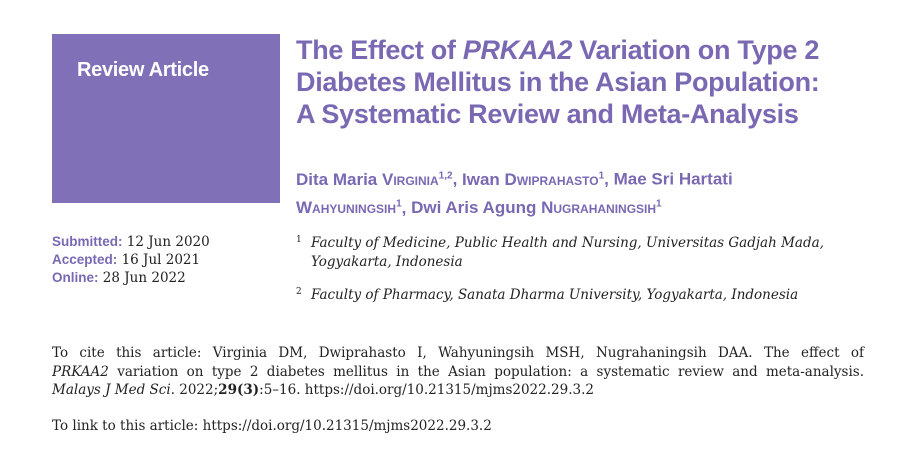  Describe the element at coordinates (178, 70) in the screenshot. I see `badge-article-text: Article` at that location.